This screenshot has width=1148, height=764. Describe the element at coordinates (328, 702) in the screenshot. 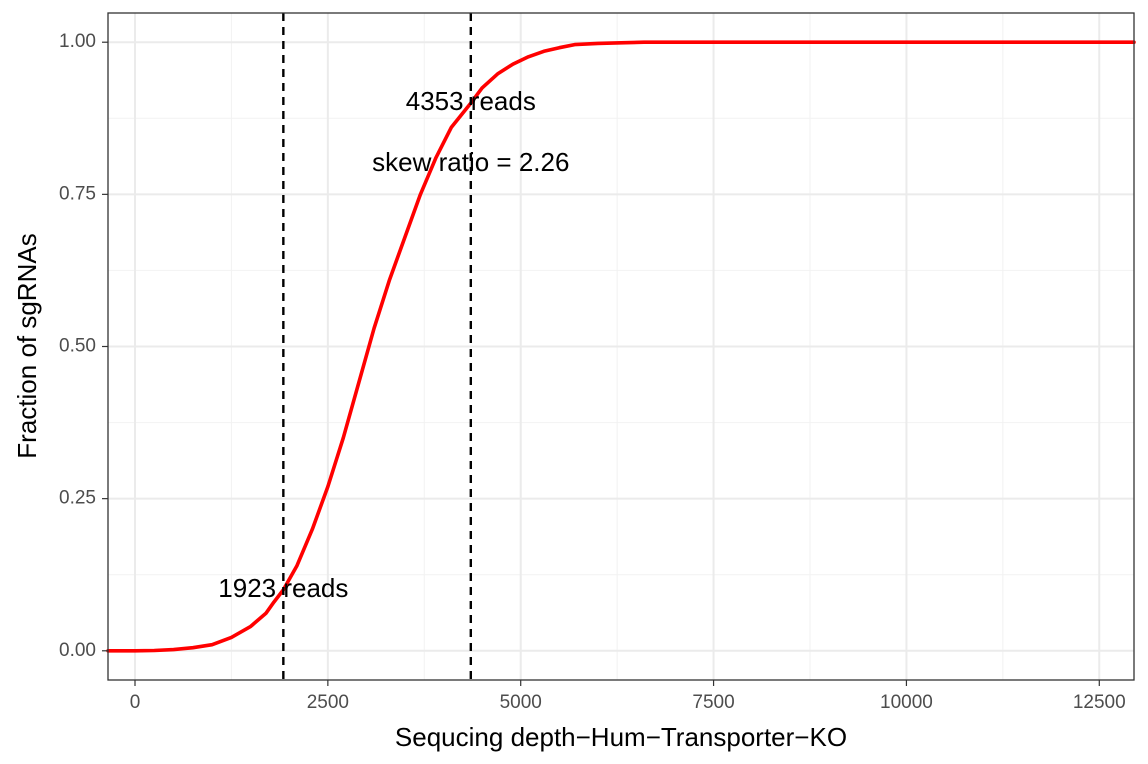

I see `x-tick-label: 2500` at that location.